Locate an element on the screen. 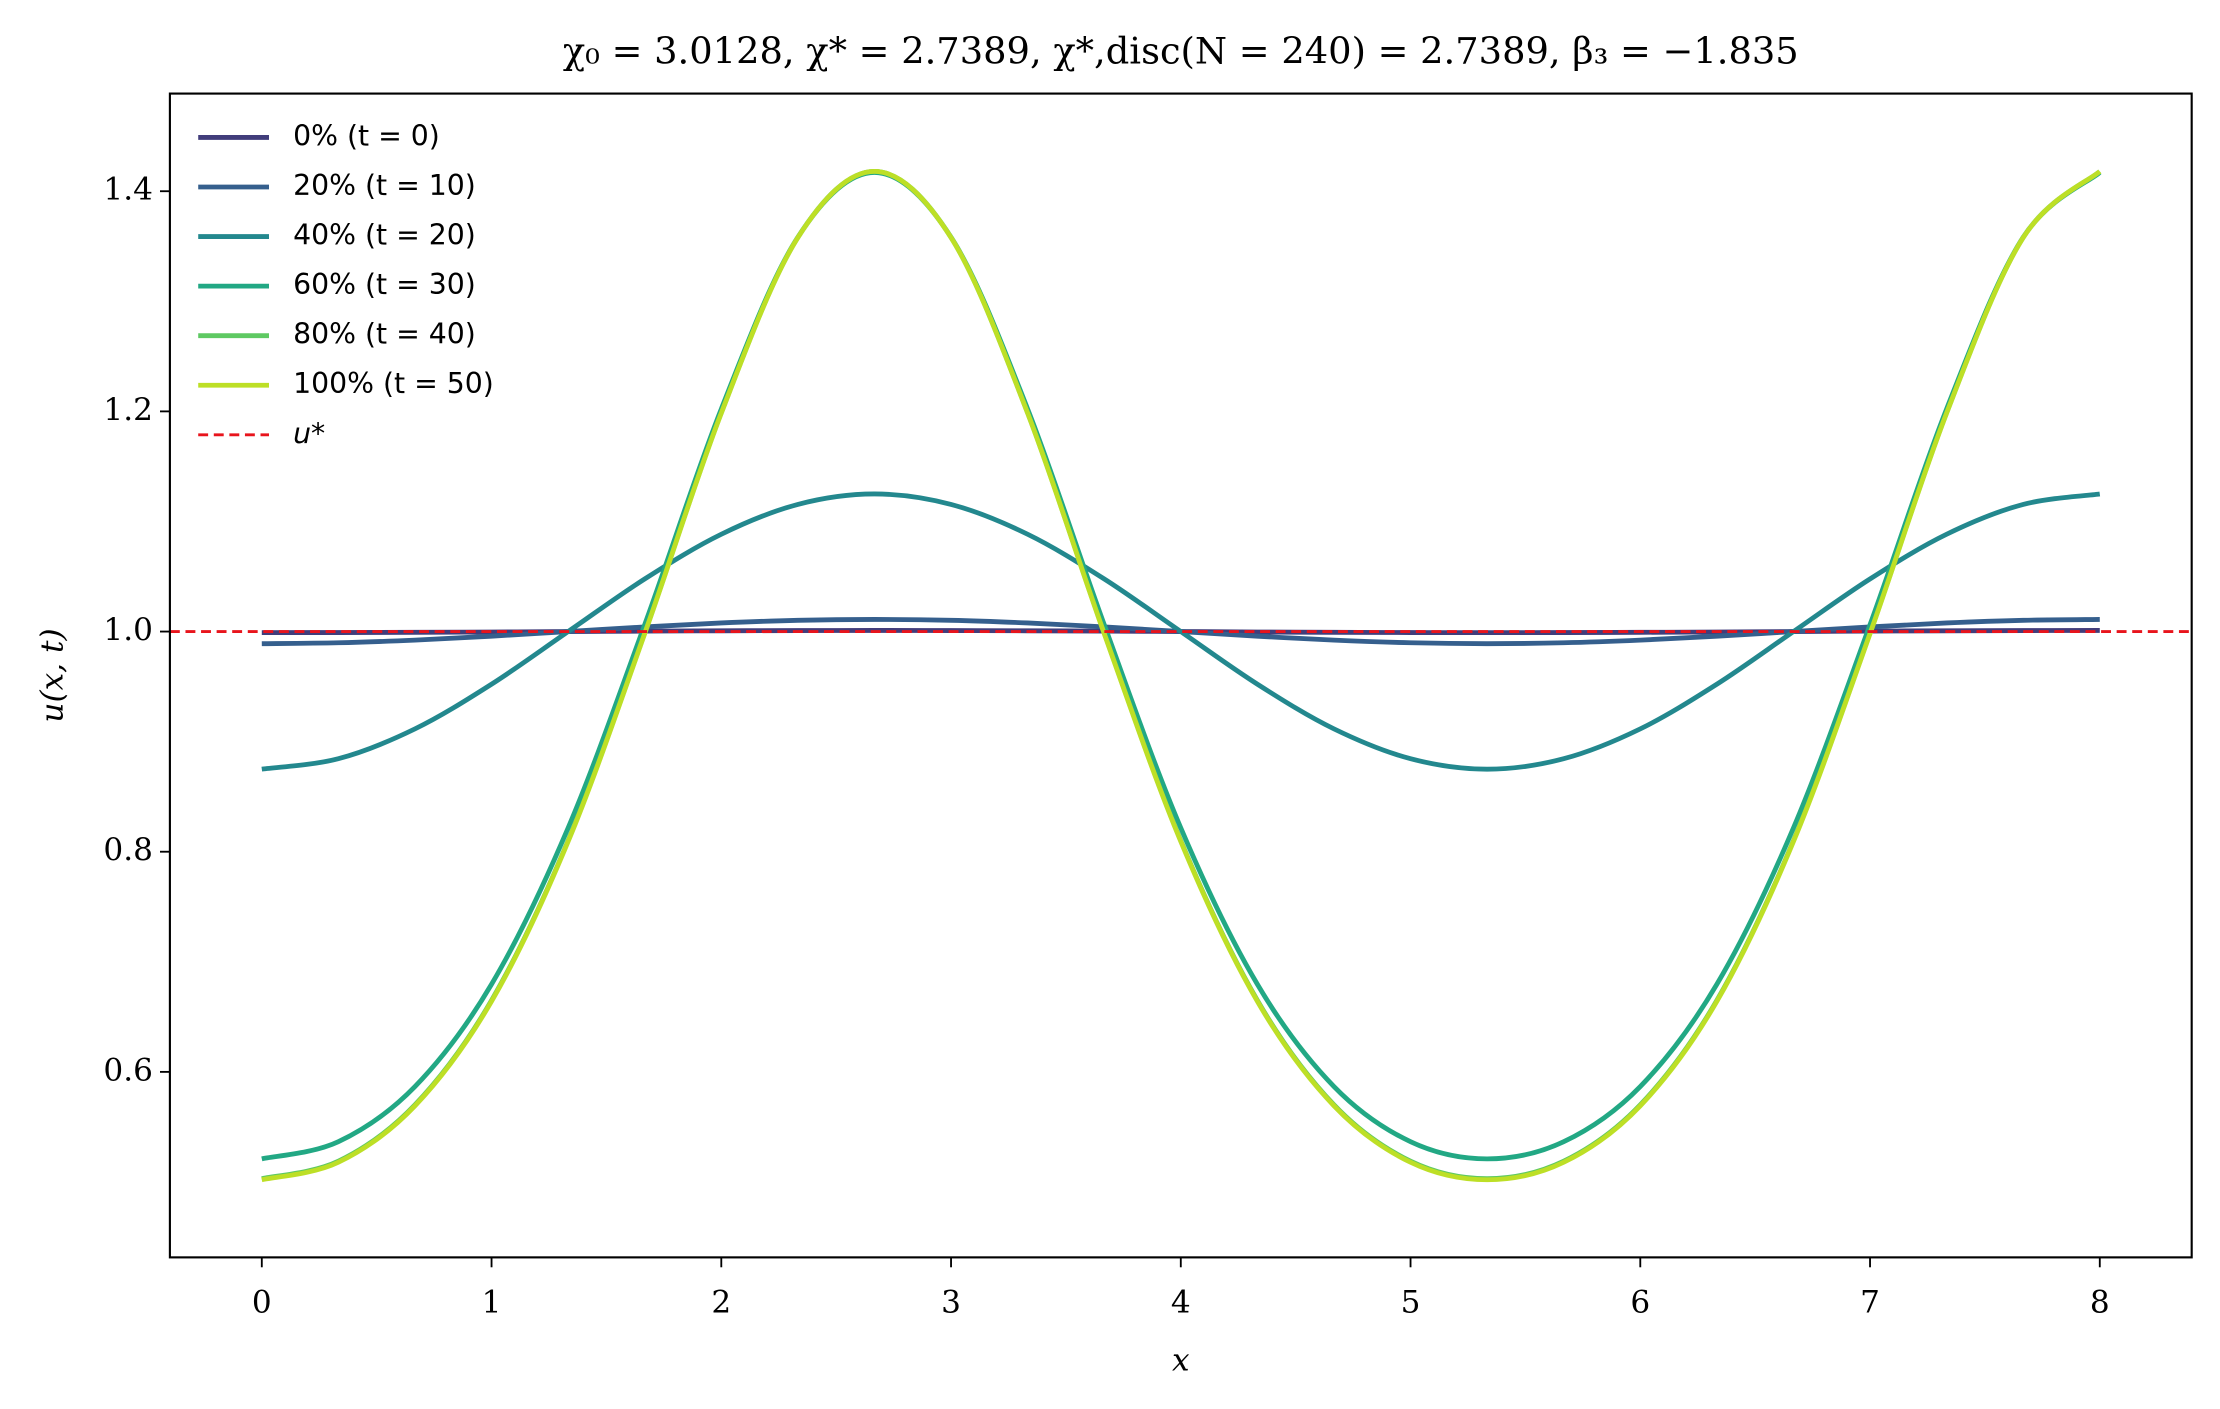 This screenshot has height=1409, width=2220. y-tick-label: 0.8 is located at coordinates (128, 850).